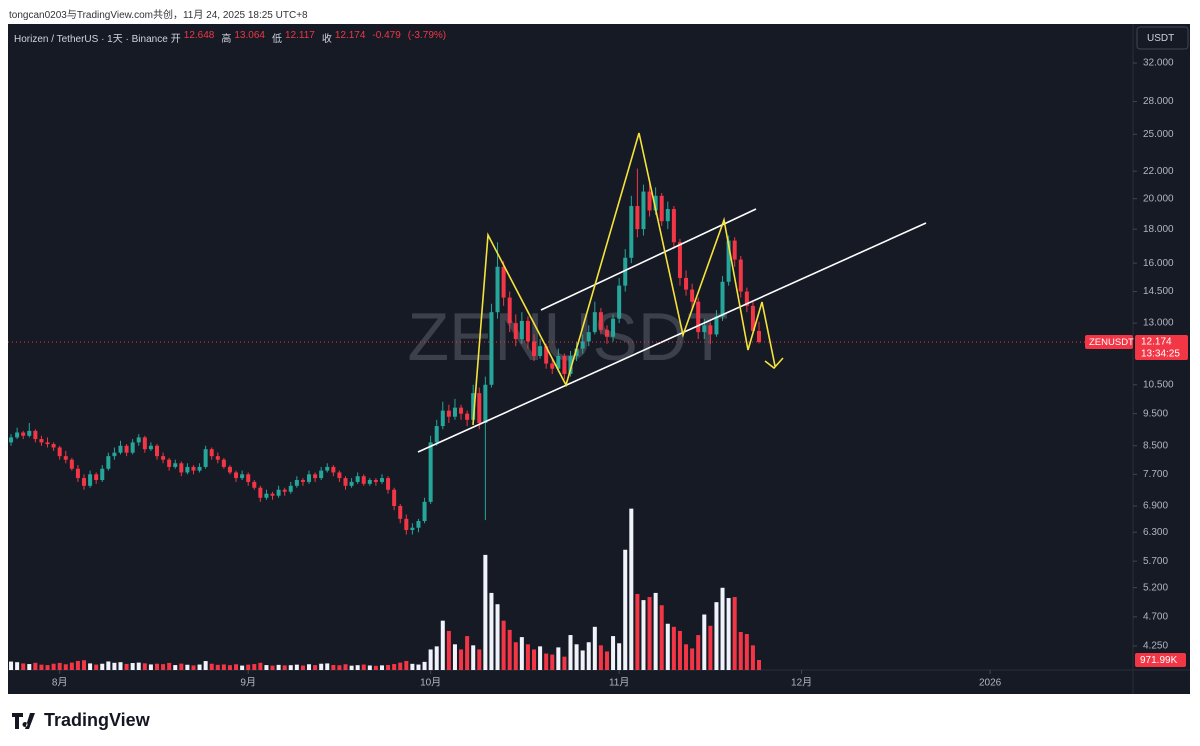 The image size is (1200, 746). I want to click on volume-tag-label: 971.99K, so click(1159, 660).